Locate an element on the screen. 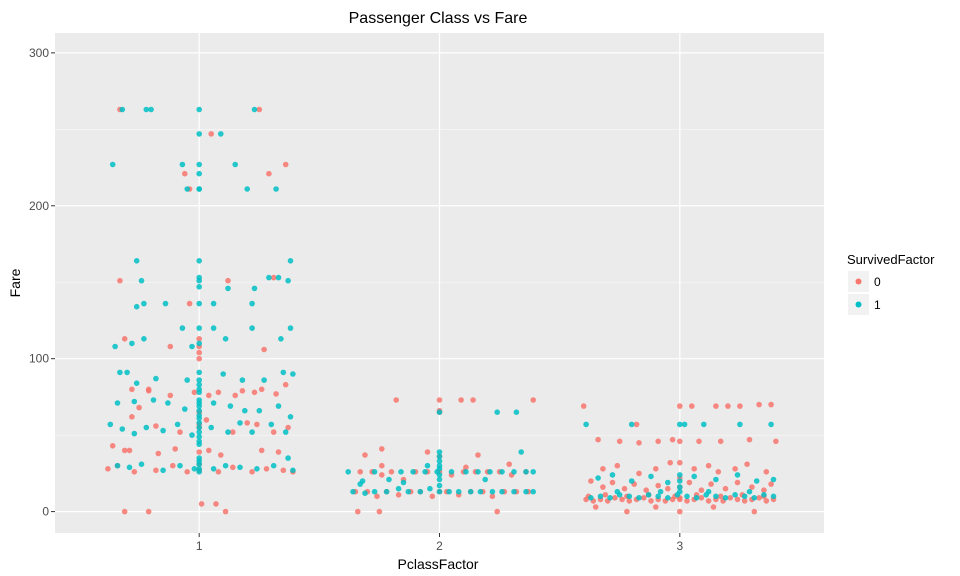 Image resolution: width=960 pixels, height=576 pixels. y-axis-title: Fare is located at coordinates (15, 282).